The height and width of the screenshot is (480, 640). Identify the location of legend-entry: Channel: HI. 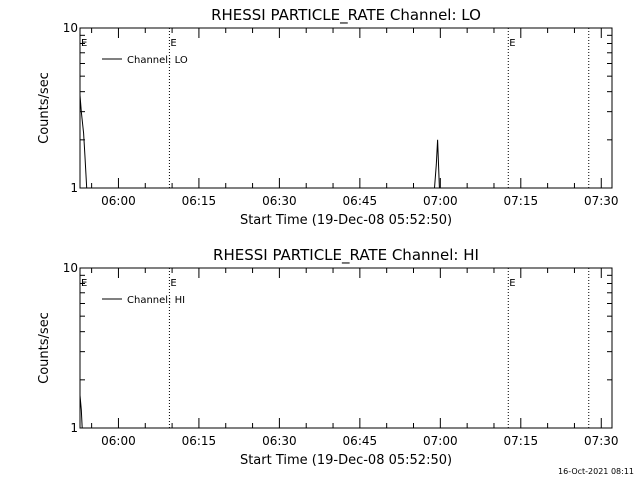
(156, 300).